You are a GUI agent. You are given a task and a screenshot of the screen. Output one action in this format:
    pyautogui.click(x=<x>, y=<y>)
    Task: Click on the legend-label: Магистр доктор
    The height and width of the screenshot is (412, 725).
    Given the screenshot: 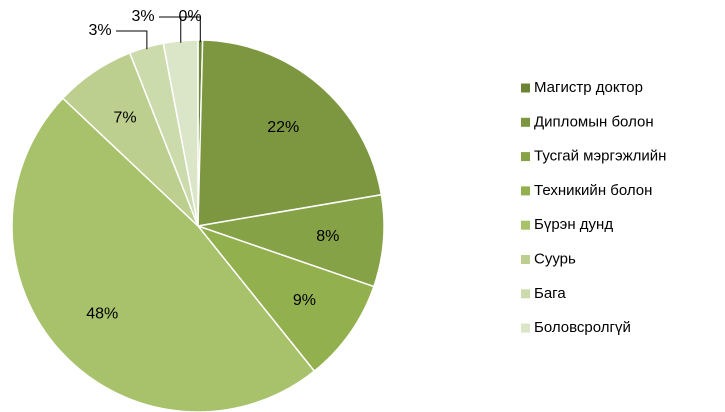 What is the action you would take?
    pyautogui.click(x=588, y=87)
    